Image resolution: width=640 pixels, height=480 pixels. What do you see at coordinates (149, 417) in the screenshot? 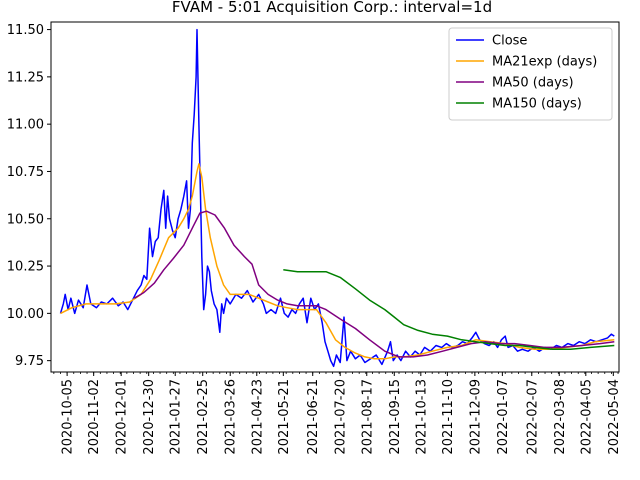
I see `x-tick-label: 2020-12-30` at bounding box center [149, 417].